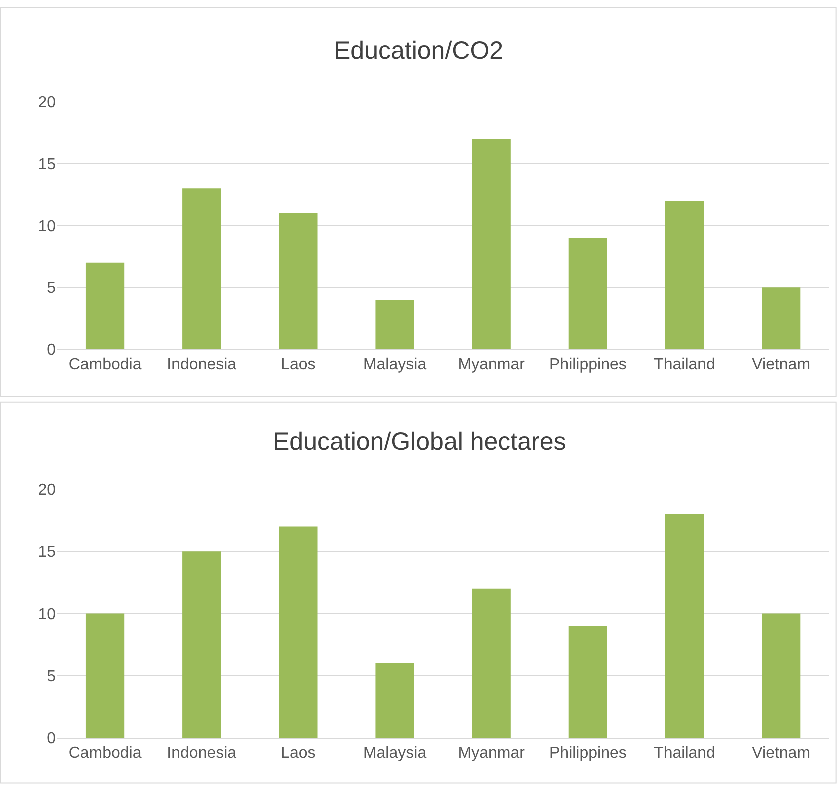 The height and width of the screenshot is (794, 838). I want to click on chart-title: Education/Global hectares, so click(419, 442).